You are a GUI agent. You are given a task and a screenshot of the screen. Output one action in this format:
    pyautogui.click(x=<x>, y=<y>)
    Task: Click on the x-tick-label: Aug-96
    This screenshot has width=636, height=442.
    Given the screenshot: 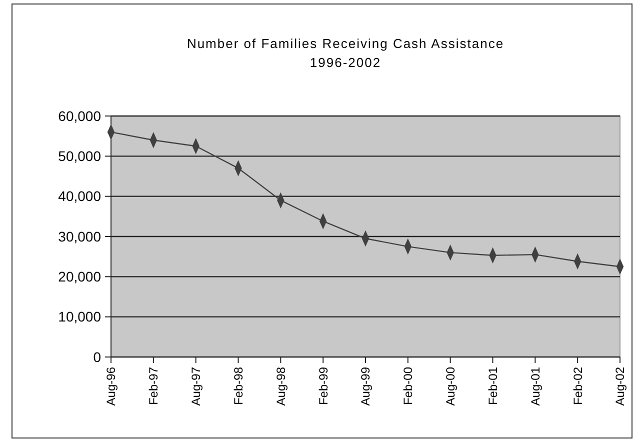 What is the action you would take?
    pyautogui.click(x=111, y=386)
    